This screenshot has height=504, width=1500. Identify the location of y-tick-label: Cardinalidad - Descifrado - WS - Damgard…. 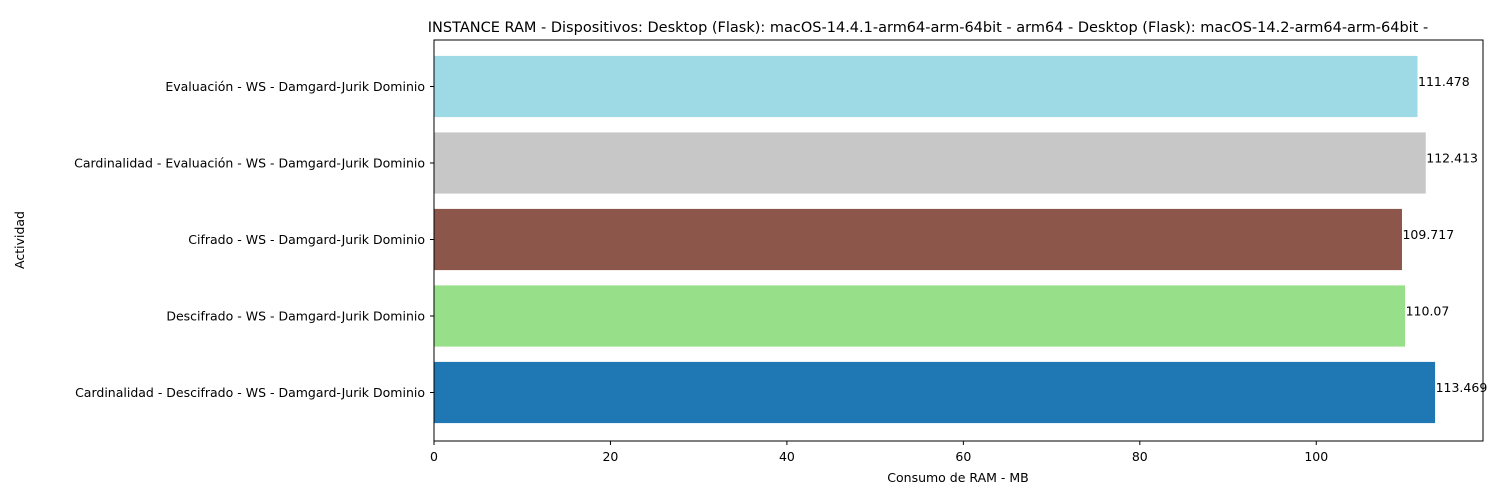
(250, 392).